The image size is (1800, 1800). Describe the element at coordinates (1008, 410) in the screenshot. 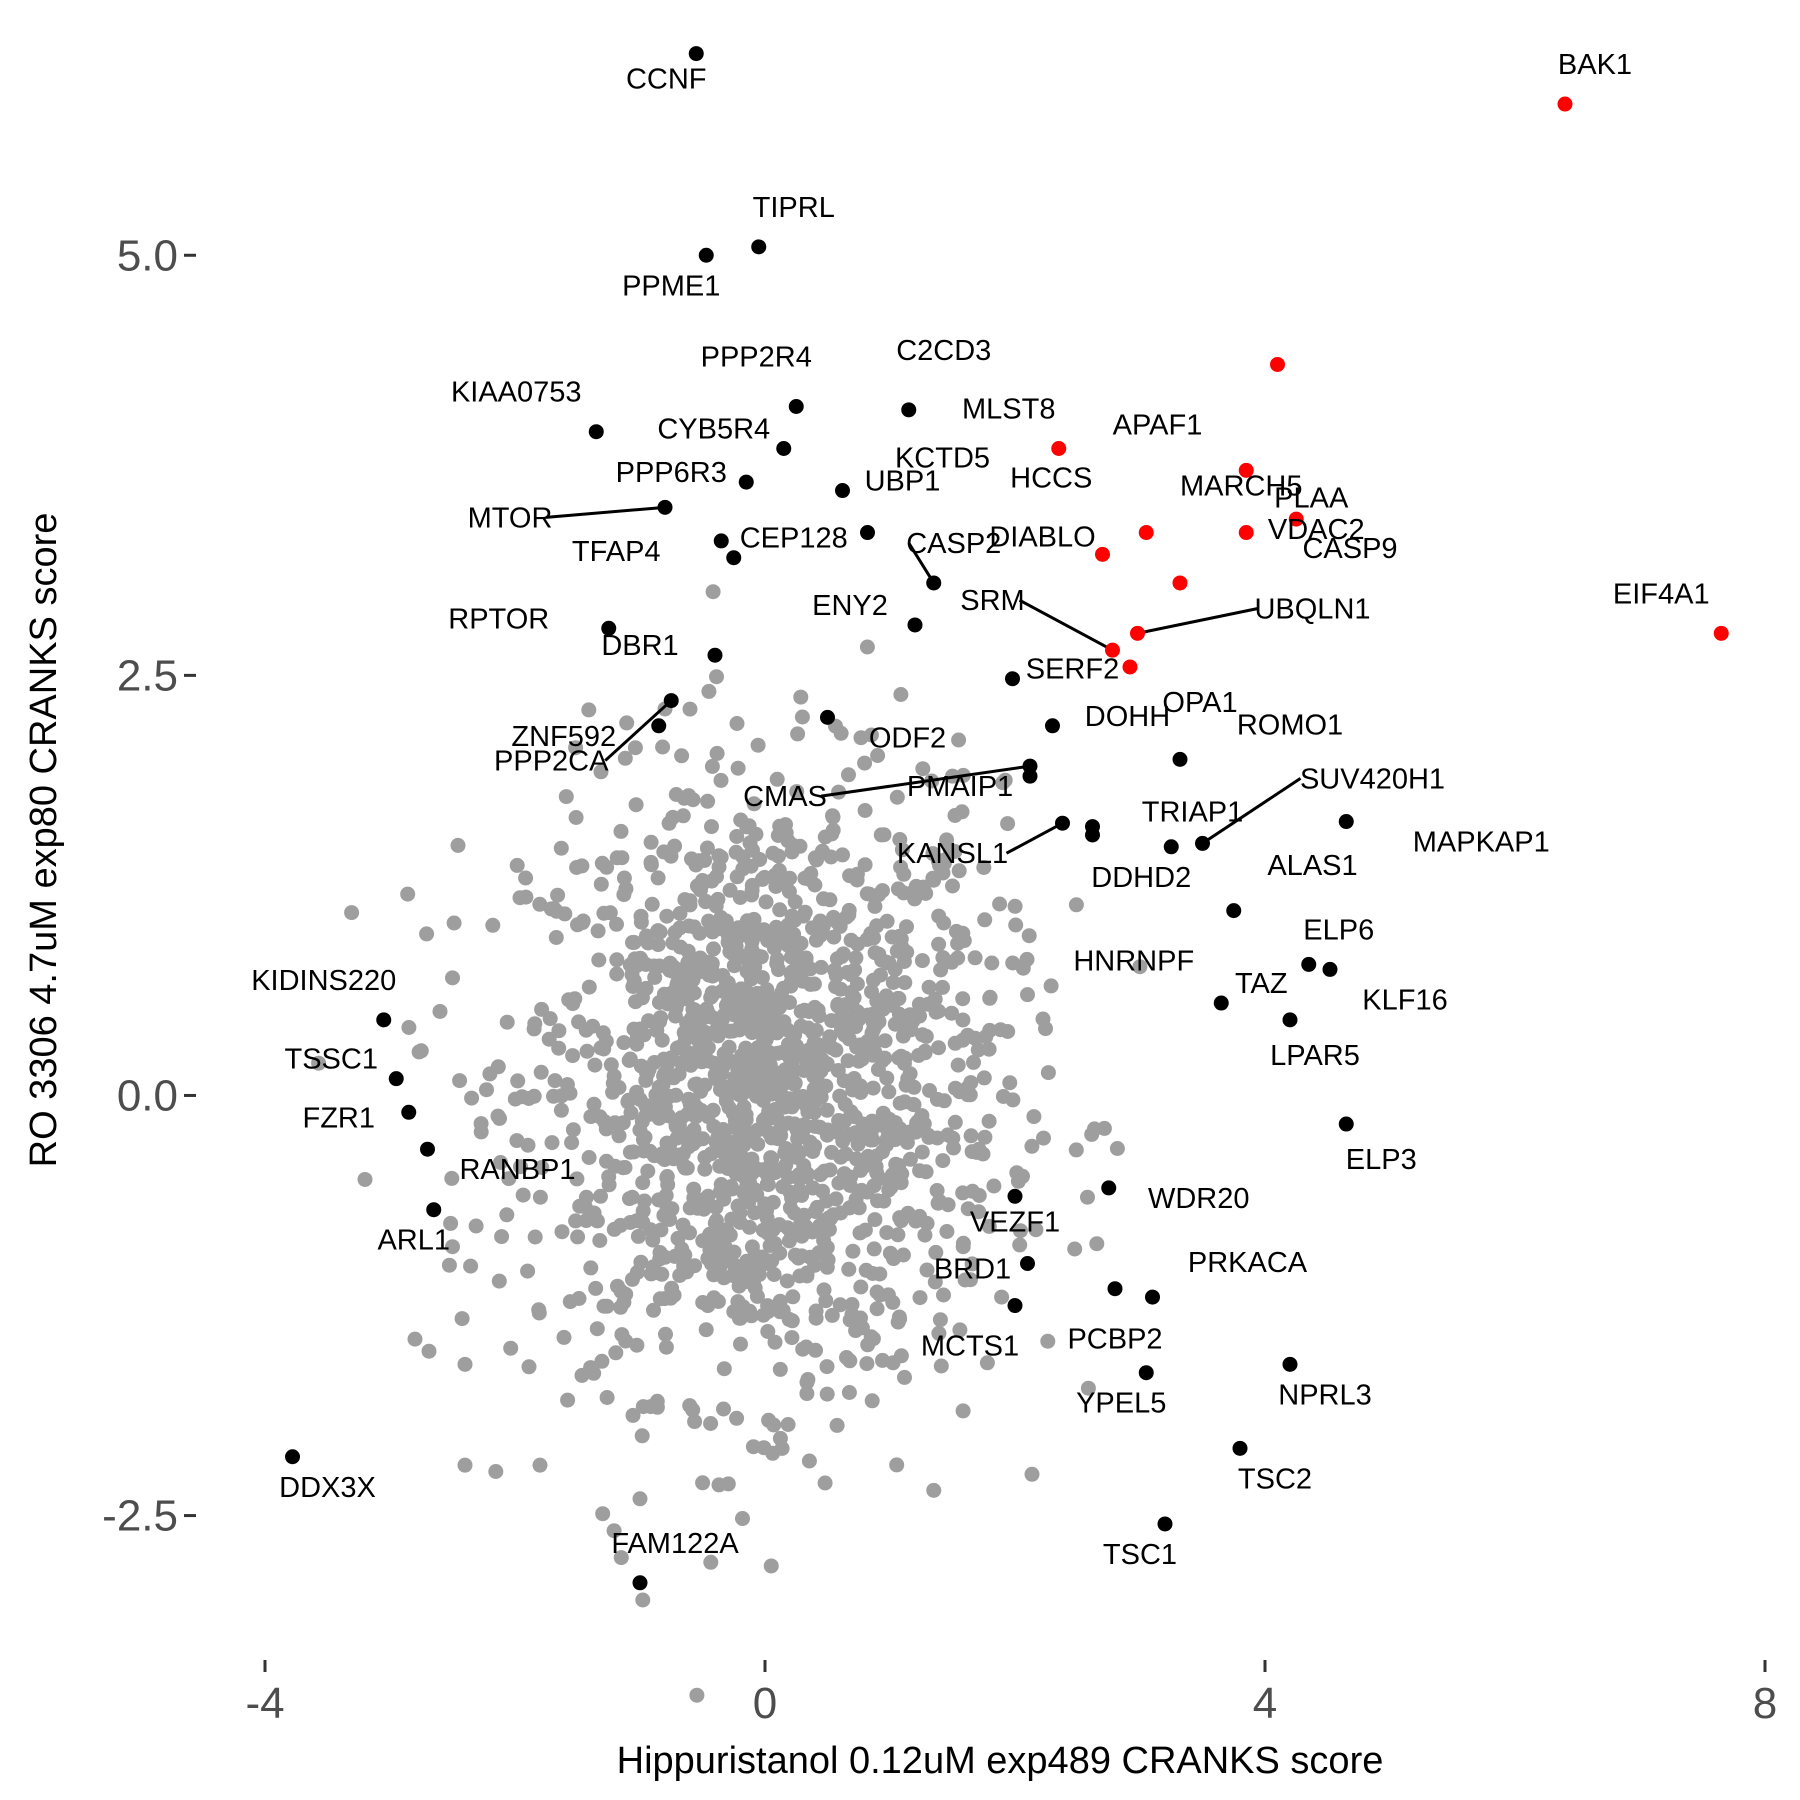

I see `point-label-mlst8: MLST8` at that location.